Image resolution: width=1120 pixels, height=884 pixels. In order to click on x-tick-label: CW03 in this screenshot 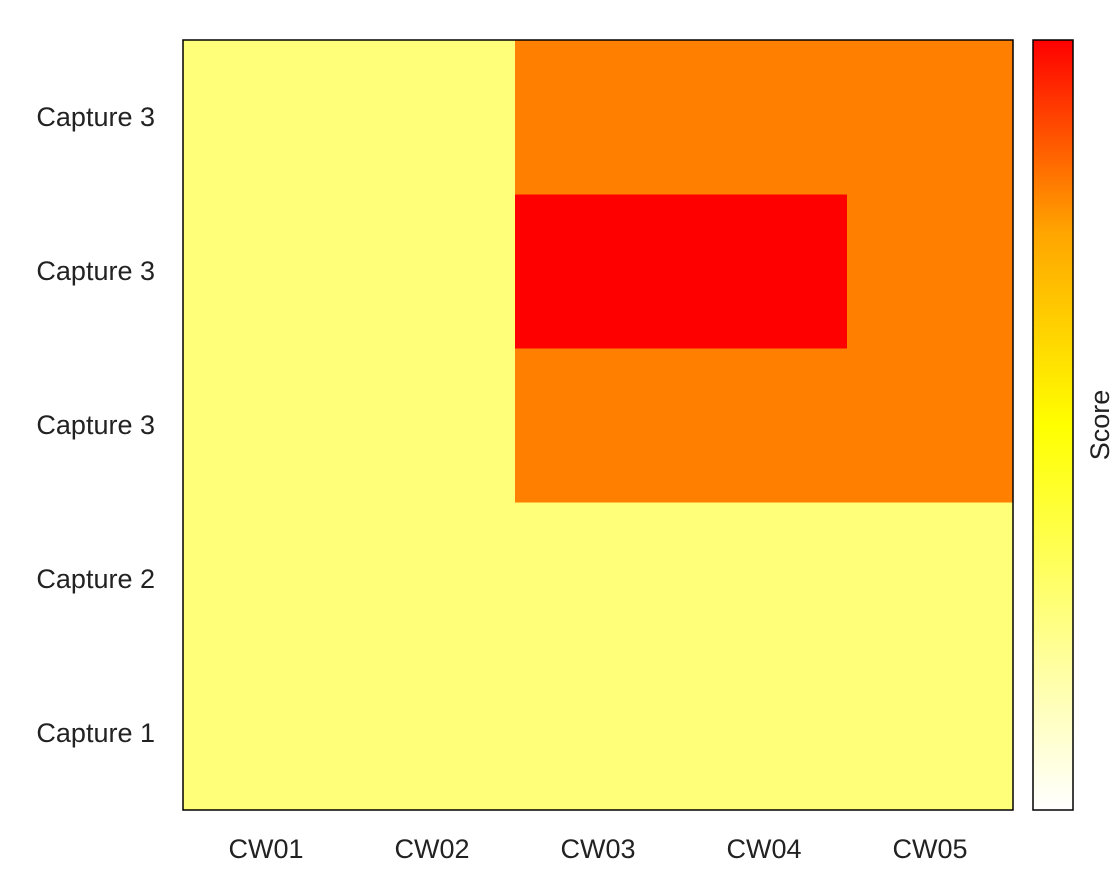, I will do `click(597, 849)`.